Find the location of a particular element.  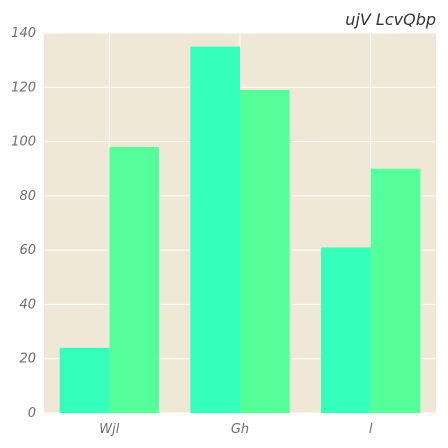

chart-title: ujV LcvQbp is located at coordinates (390, 19).